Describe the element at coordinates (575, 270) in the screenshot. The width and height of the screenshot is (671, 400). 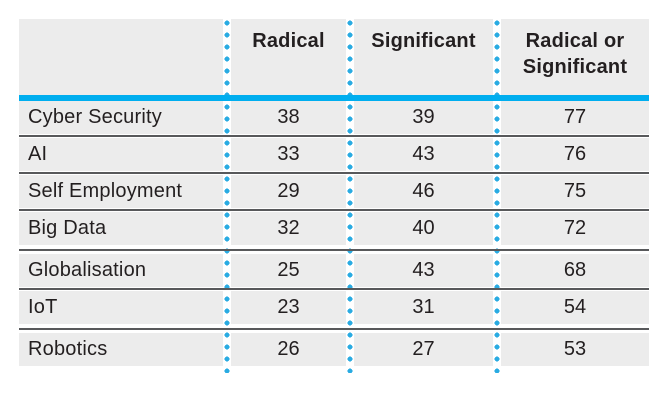
I see `cell-radical-or-significant: 68` at that location.